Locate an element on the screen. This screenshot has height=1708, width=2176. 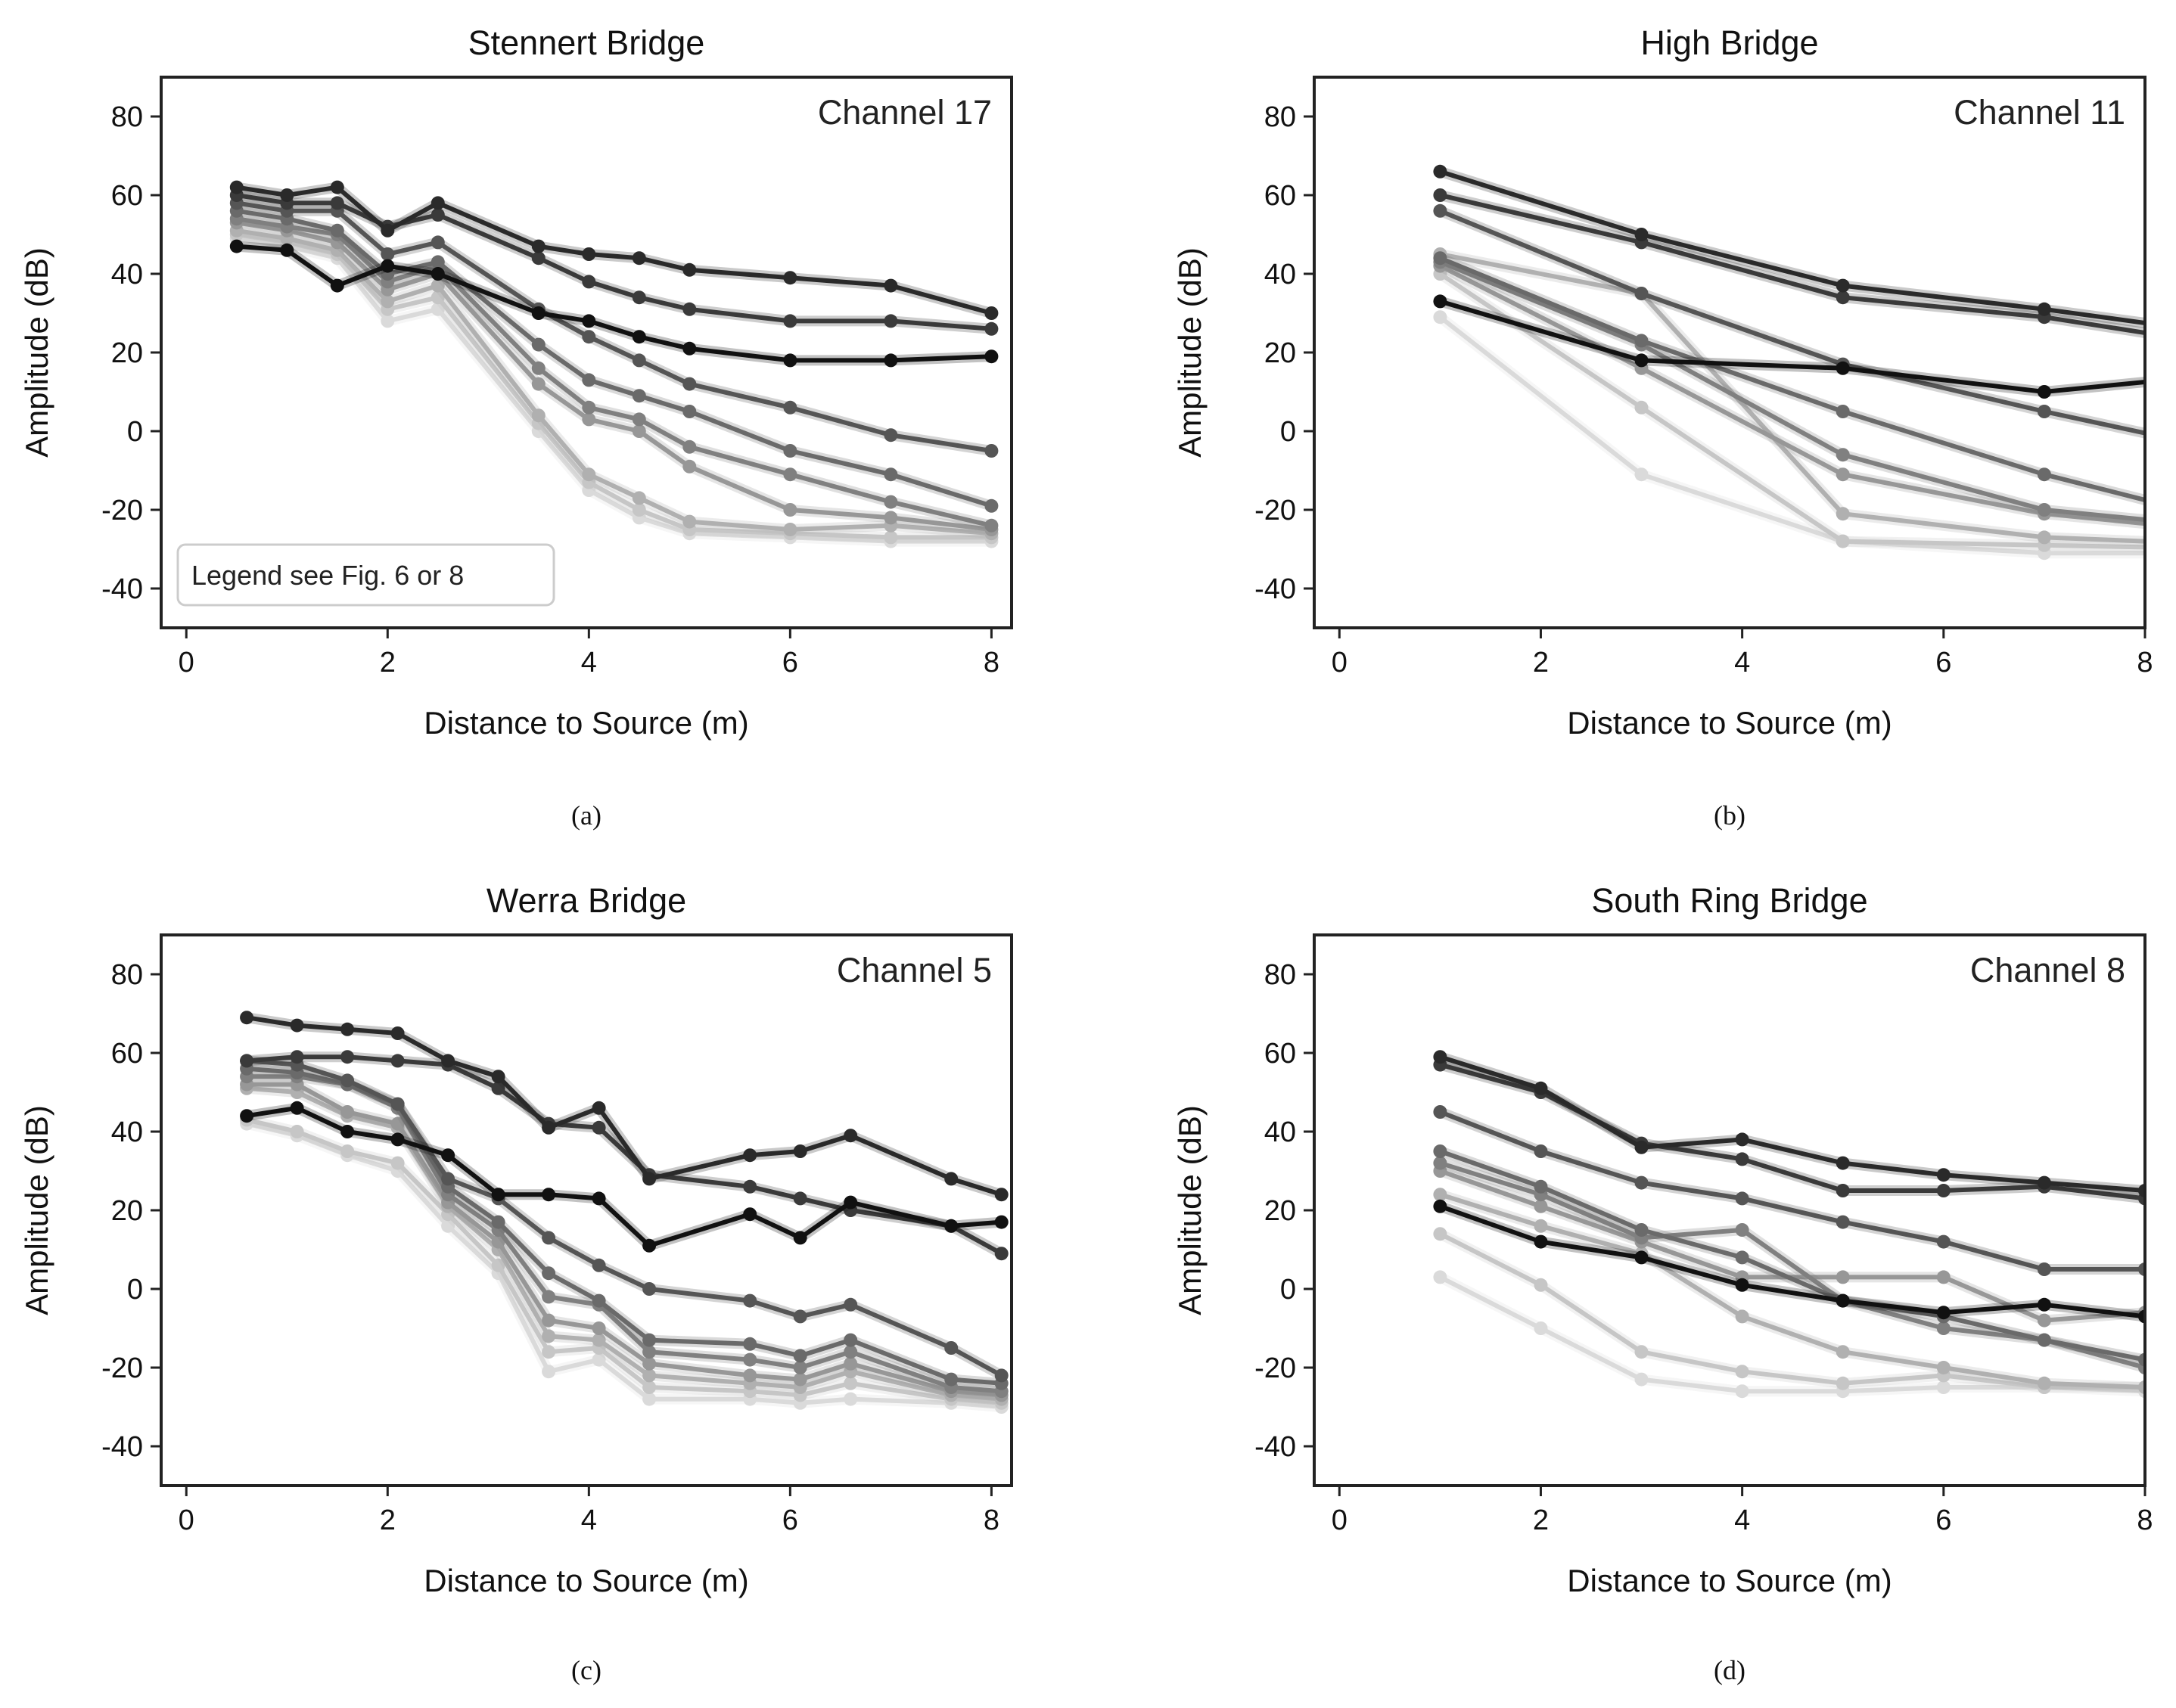
panel-caption: (b) is located at coordinates (1729, 815).